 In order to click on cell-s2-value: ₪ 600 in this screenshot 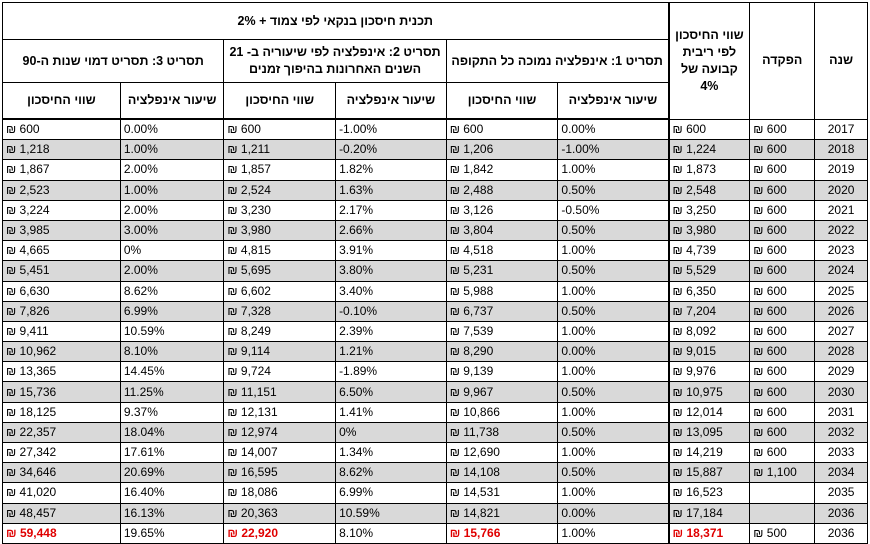, I will do `click(280, 129)`.